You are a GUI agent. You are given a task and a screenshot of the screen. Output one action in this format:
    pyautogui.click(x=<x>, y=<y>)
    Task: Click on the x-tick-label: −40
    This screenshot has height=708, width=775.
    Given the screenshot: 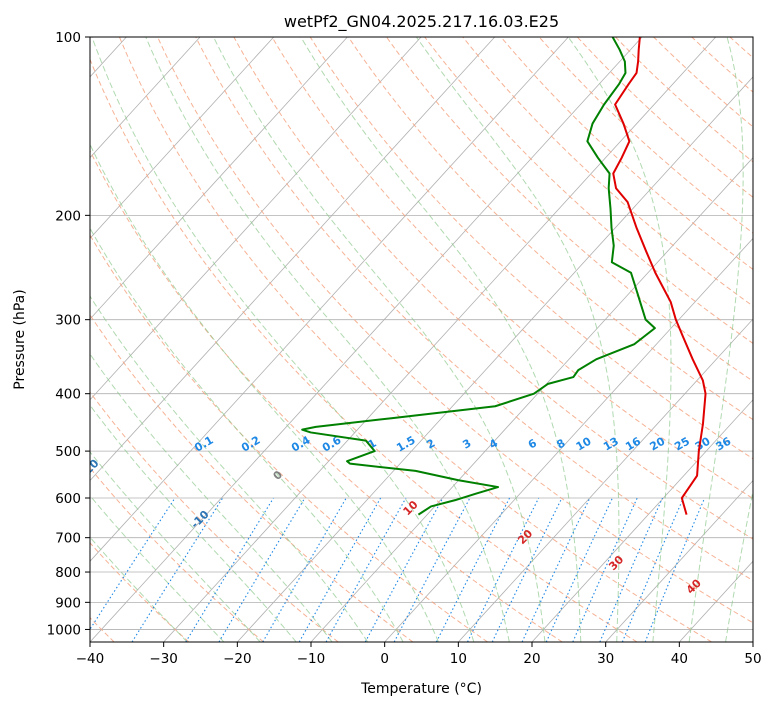 What is the action you would take?
    pyautogui.click(x=90, y=659)
    